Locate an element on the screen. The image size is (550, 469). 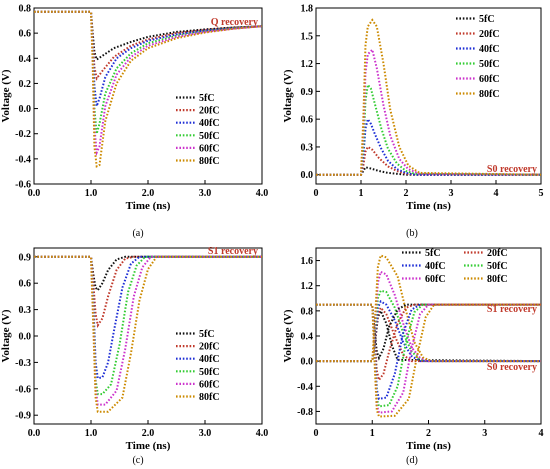
y-tick-label: -0.9 is located at coordinates (23, 416).